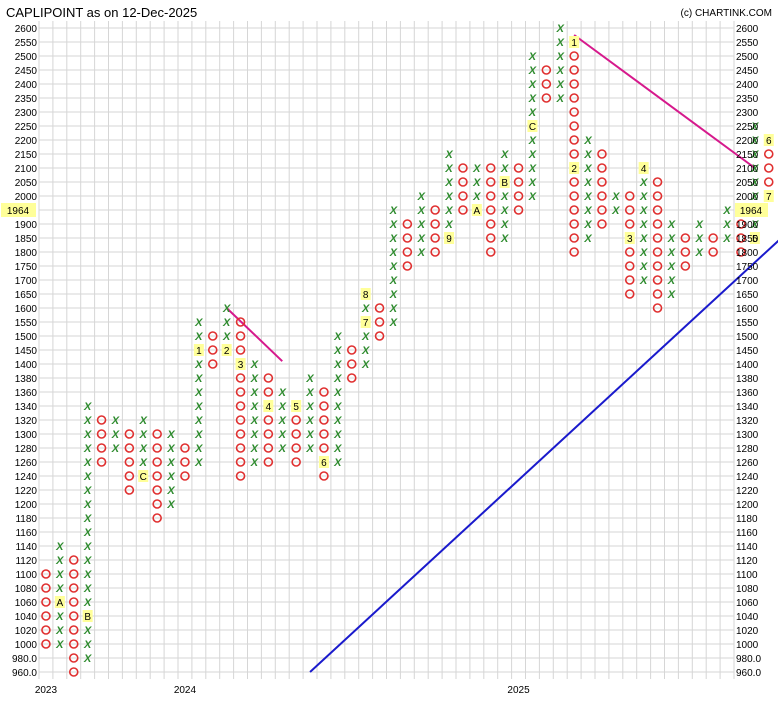  What do you see at coordinates (24, 659) in the screenshot?
I see `y-tick-label-left: 980.0` at bounding box center [24, 659].